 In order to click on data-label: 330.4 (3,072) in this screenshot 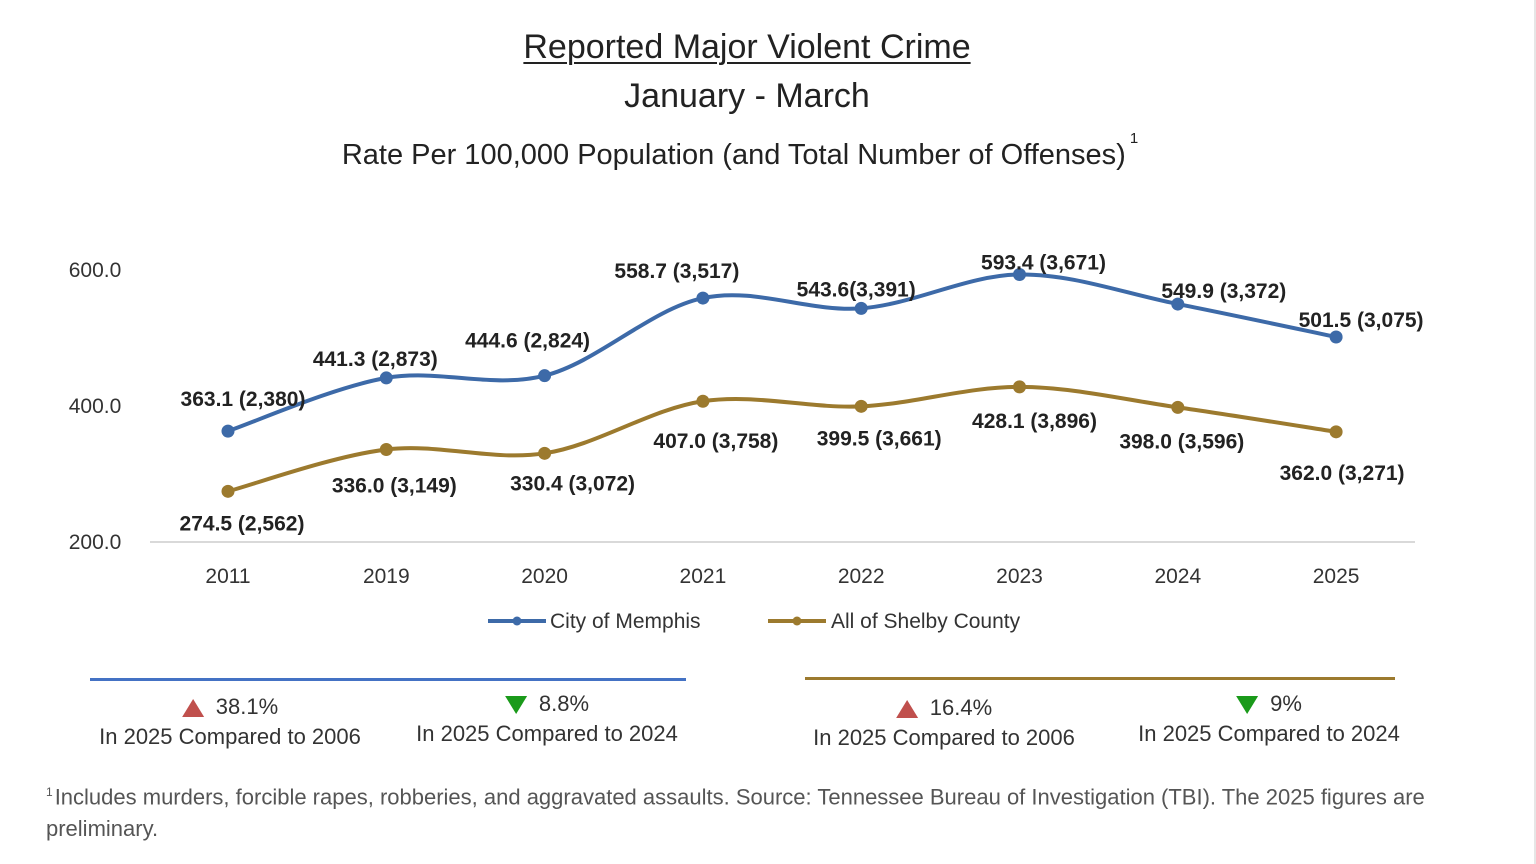, I will do `click(572, 483)`.